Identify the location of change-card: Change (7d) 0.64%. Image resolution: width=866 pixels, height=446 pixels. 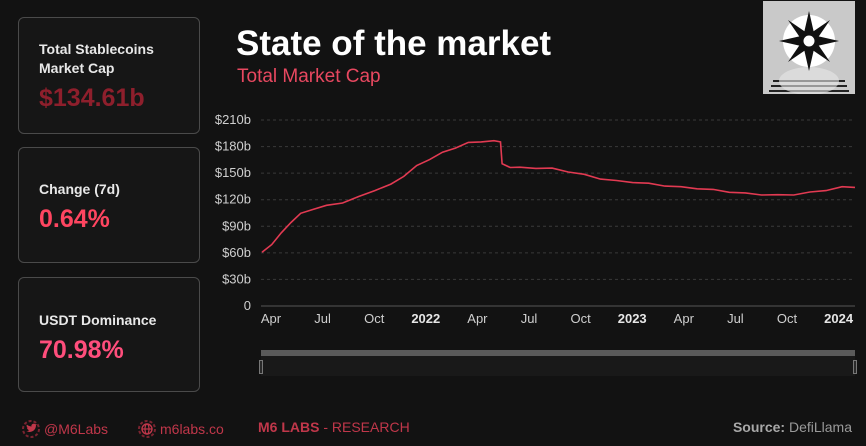
(109, 205).